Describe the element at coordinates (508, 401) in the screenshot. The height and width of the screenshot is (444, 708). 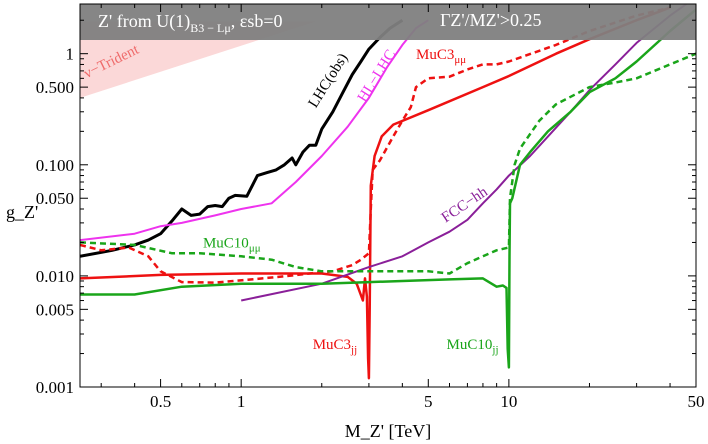
I see `x-tick-label: 10` at that location.